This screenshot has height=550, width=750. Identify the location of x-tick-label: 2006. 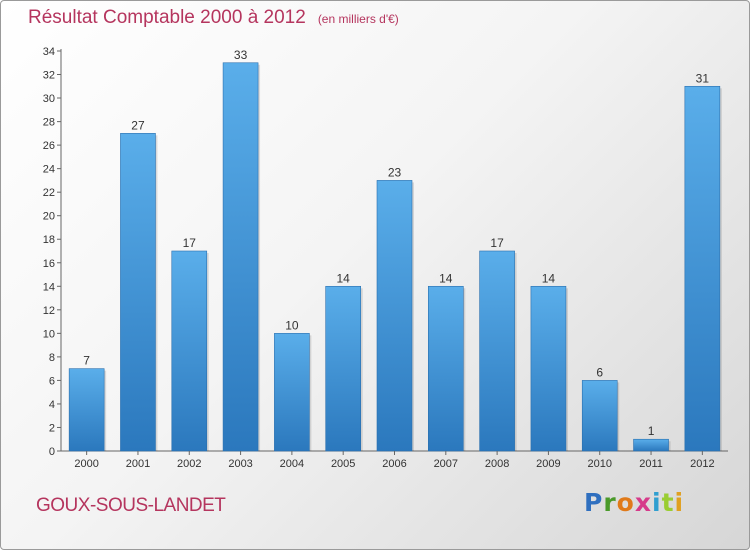
(394, 464).